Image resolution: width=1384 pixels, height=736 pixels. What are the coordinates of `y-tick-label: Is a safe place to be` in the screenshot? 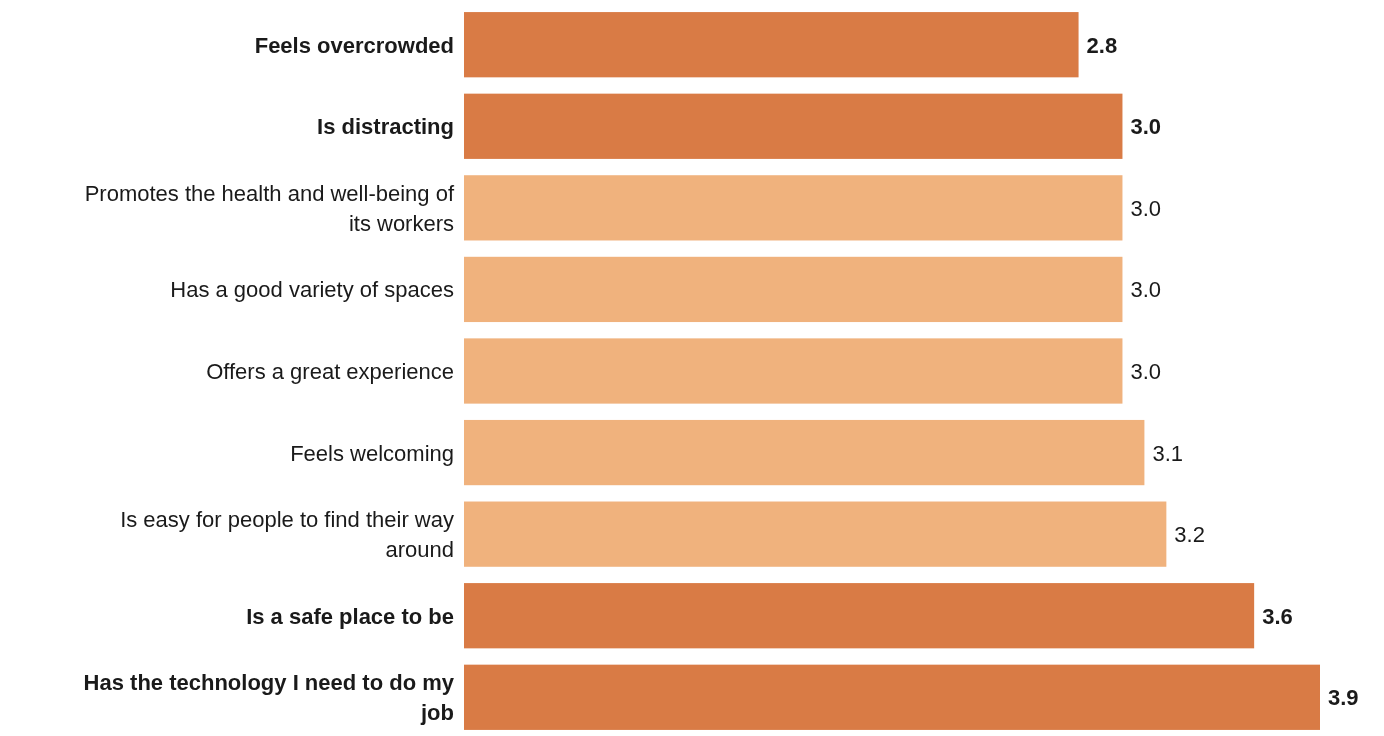 It's located at (350, 616).